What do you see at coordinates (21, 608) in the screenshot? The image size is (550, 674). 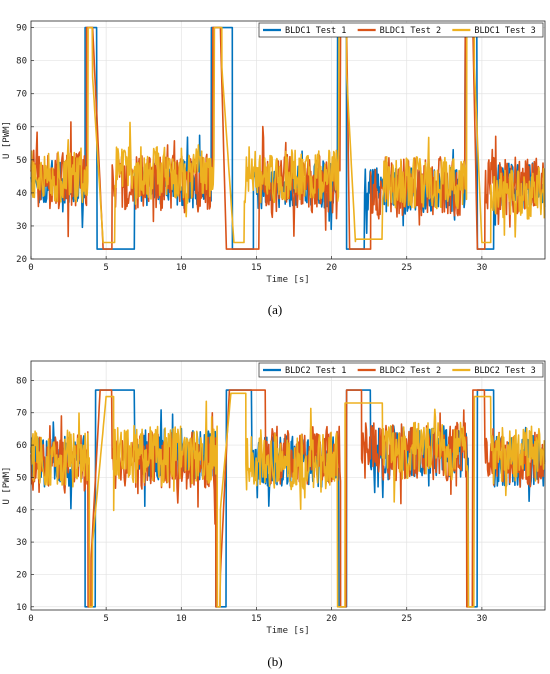 I see `y-tick-label: 10` at bounding box center [21, 608].